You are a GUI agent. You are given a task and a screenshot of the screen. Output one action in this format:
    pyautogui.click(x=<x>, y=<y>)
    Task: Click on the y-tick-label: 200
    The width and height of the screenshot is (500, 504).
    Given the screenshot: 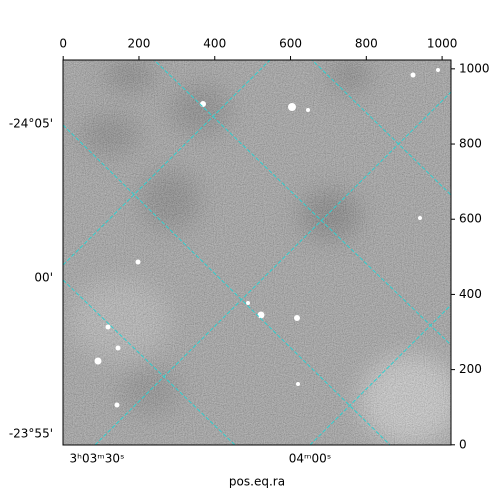 What is the action you would take?
    pyautogui.click(x=470, y=369)
    